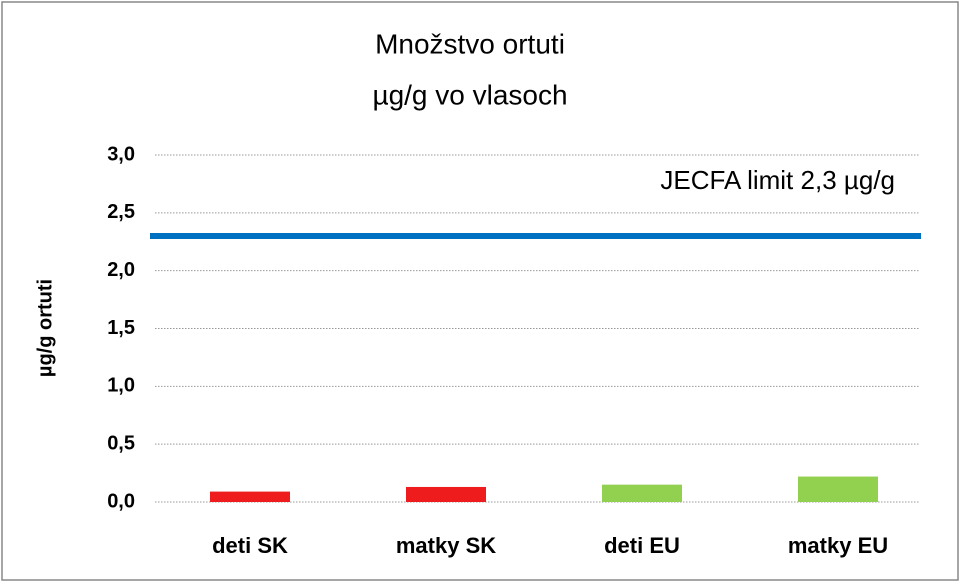 Image resolution: width=961 pixels, height=584 pixels. I want to click on reference-label: JECFA limit 2,3 µg/g, so click(777, 180).